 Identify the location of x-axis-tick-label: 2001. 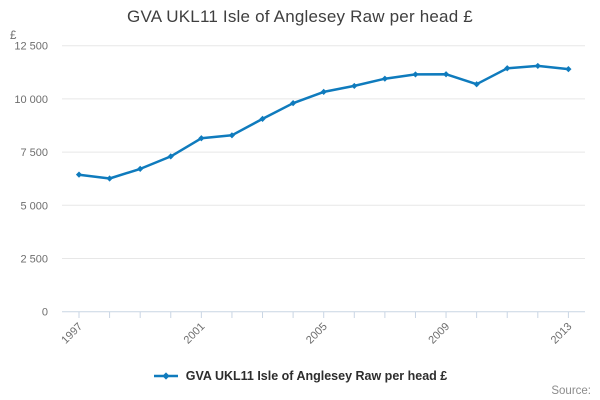
(195, 334).